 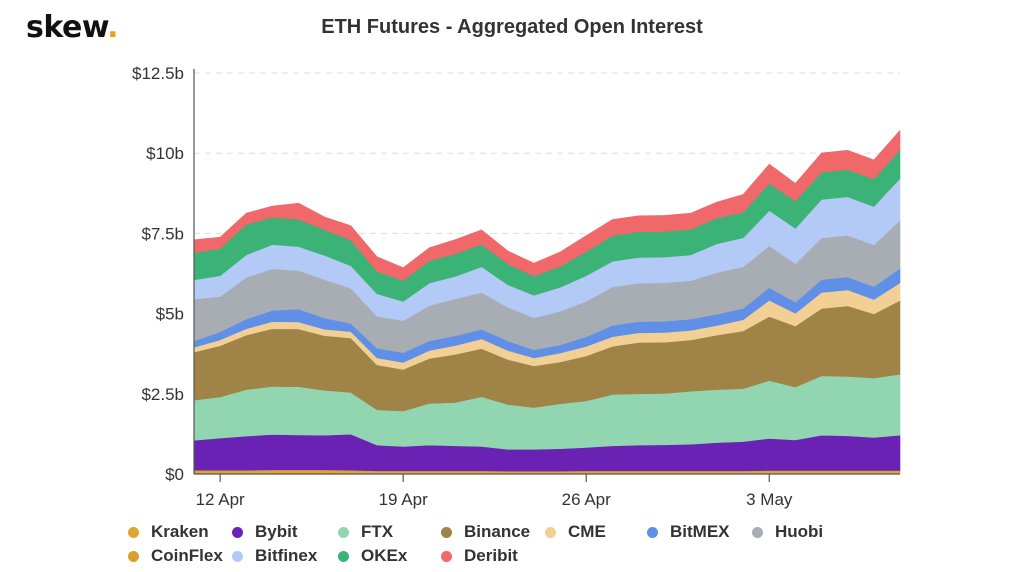 I want to click on legend-item-bybit: Bybit, so click(x=265, y=532).